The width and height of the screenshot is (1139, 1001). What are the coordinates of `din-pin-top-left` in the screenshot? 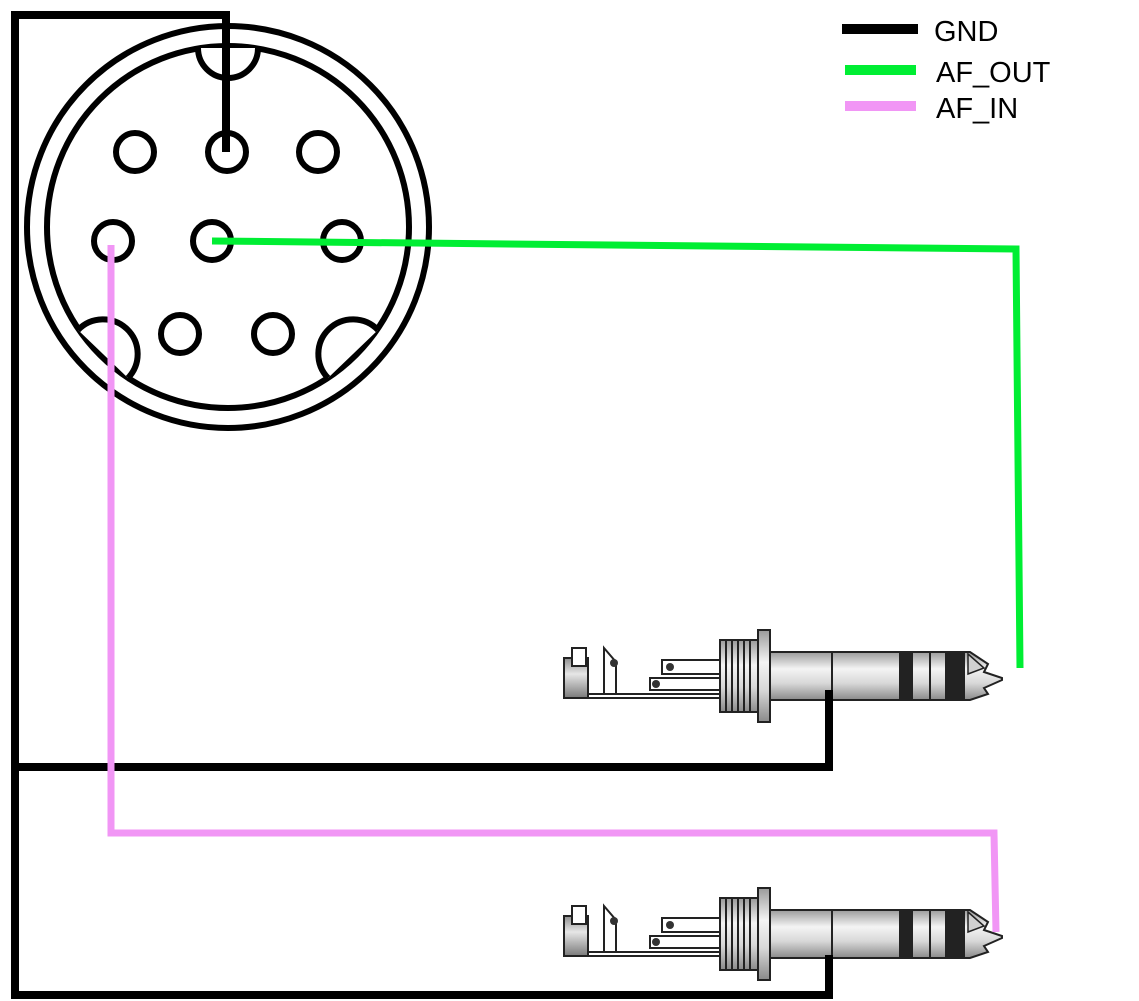 It's located at (135, 152).